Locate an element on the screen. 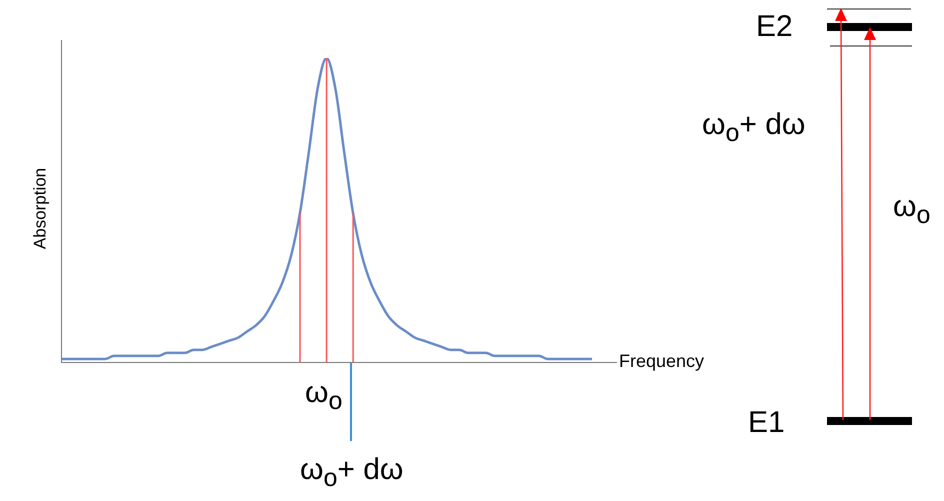 Image resolution: width=944 pixels, height=501 pixels. x-axis-title: Frequency is located at coordinates (661, 361).